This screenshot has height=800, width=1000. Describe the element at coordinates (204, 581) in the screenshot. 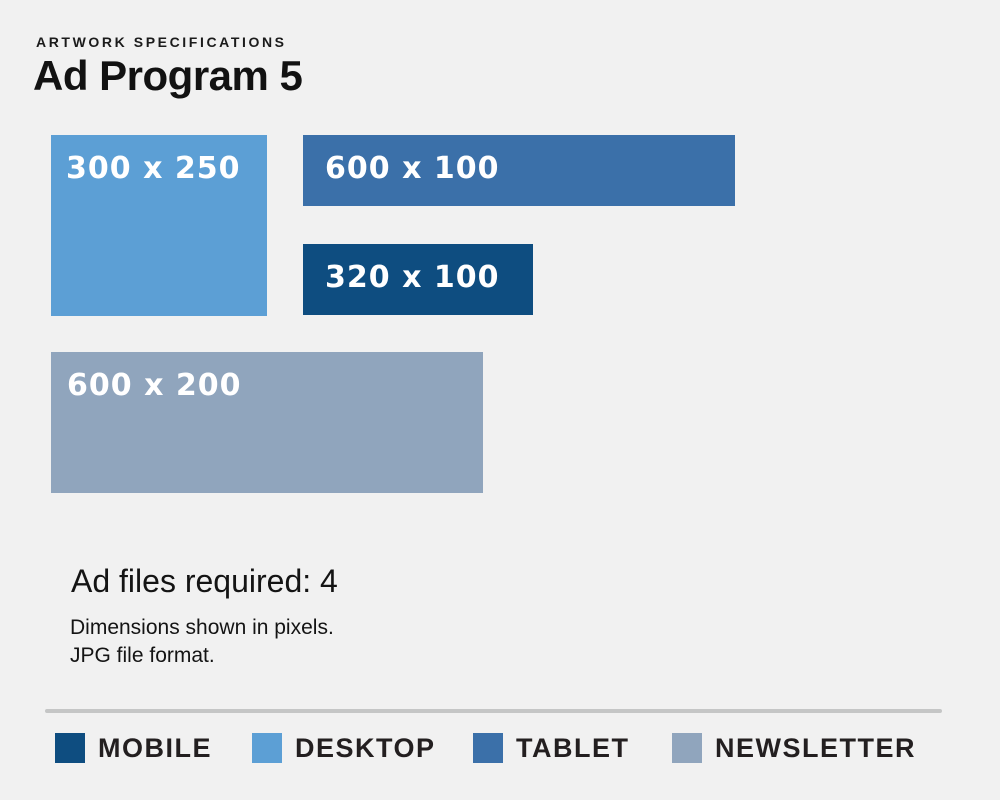

I see `files-required-text: Ad files required: 4` at that location.